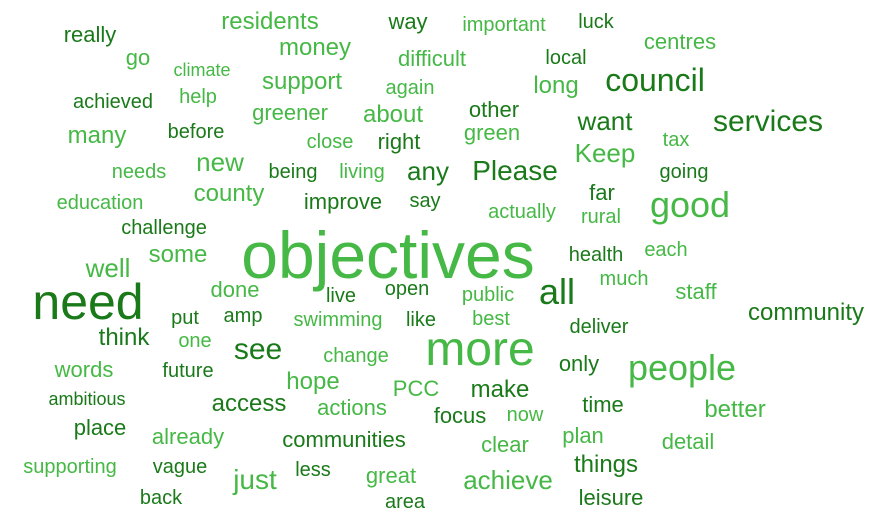  What do you see at coordinates (113, 102) in the screenshot?
I see `cloud-word: achieved` at bounding box center [113, 102].